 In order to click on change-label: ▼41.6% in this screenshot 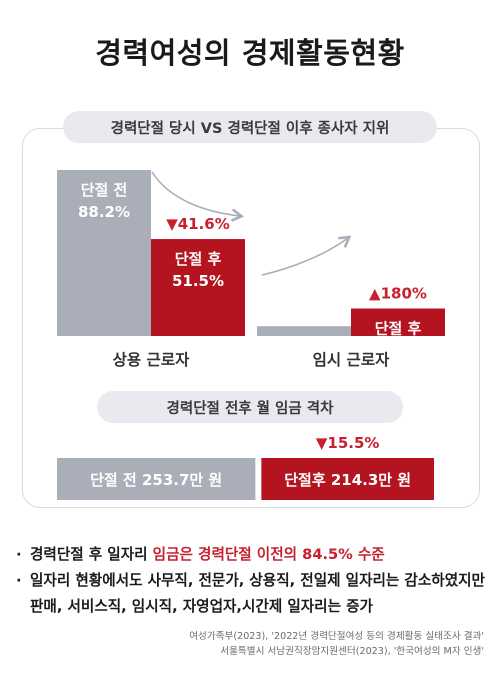, I will do `click(198, 224)`.